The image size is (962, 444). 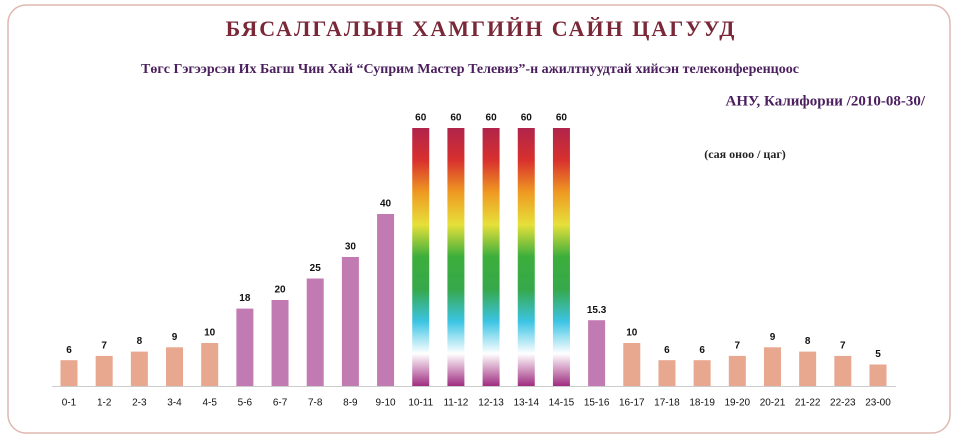 What do you see at coordinates (745, 154) in the screenshot?
I see `unit-note: (сая оноо / цаг)` at bounding box center [745, 154].